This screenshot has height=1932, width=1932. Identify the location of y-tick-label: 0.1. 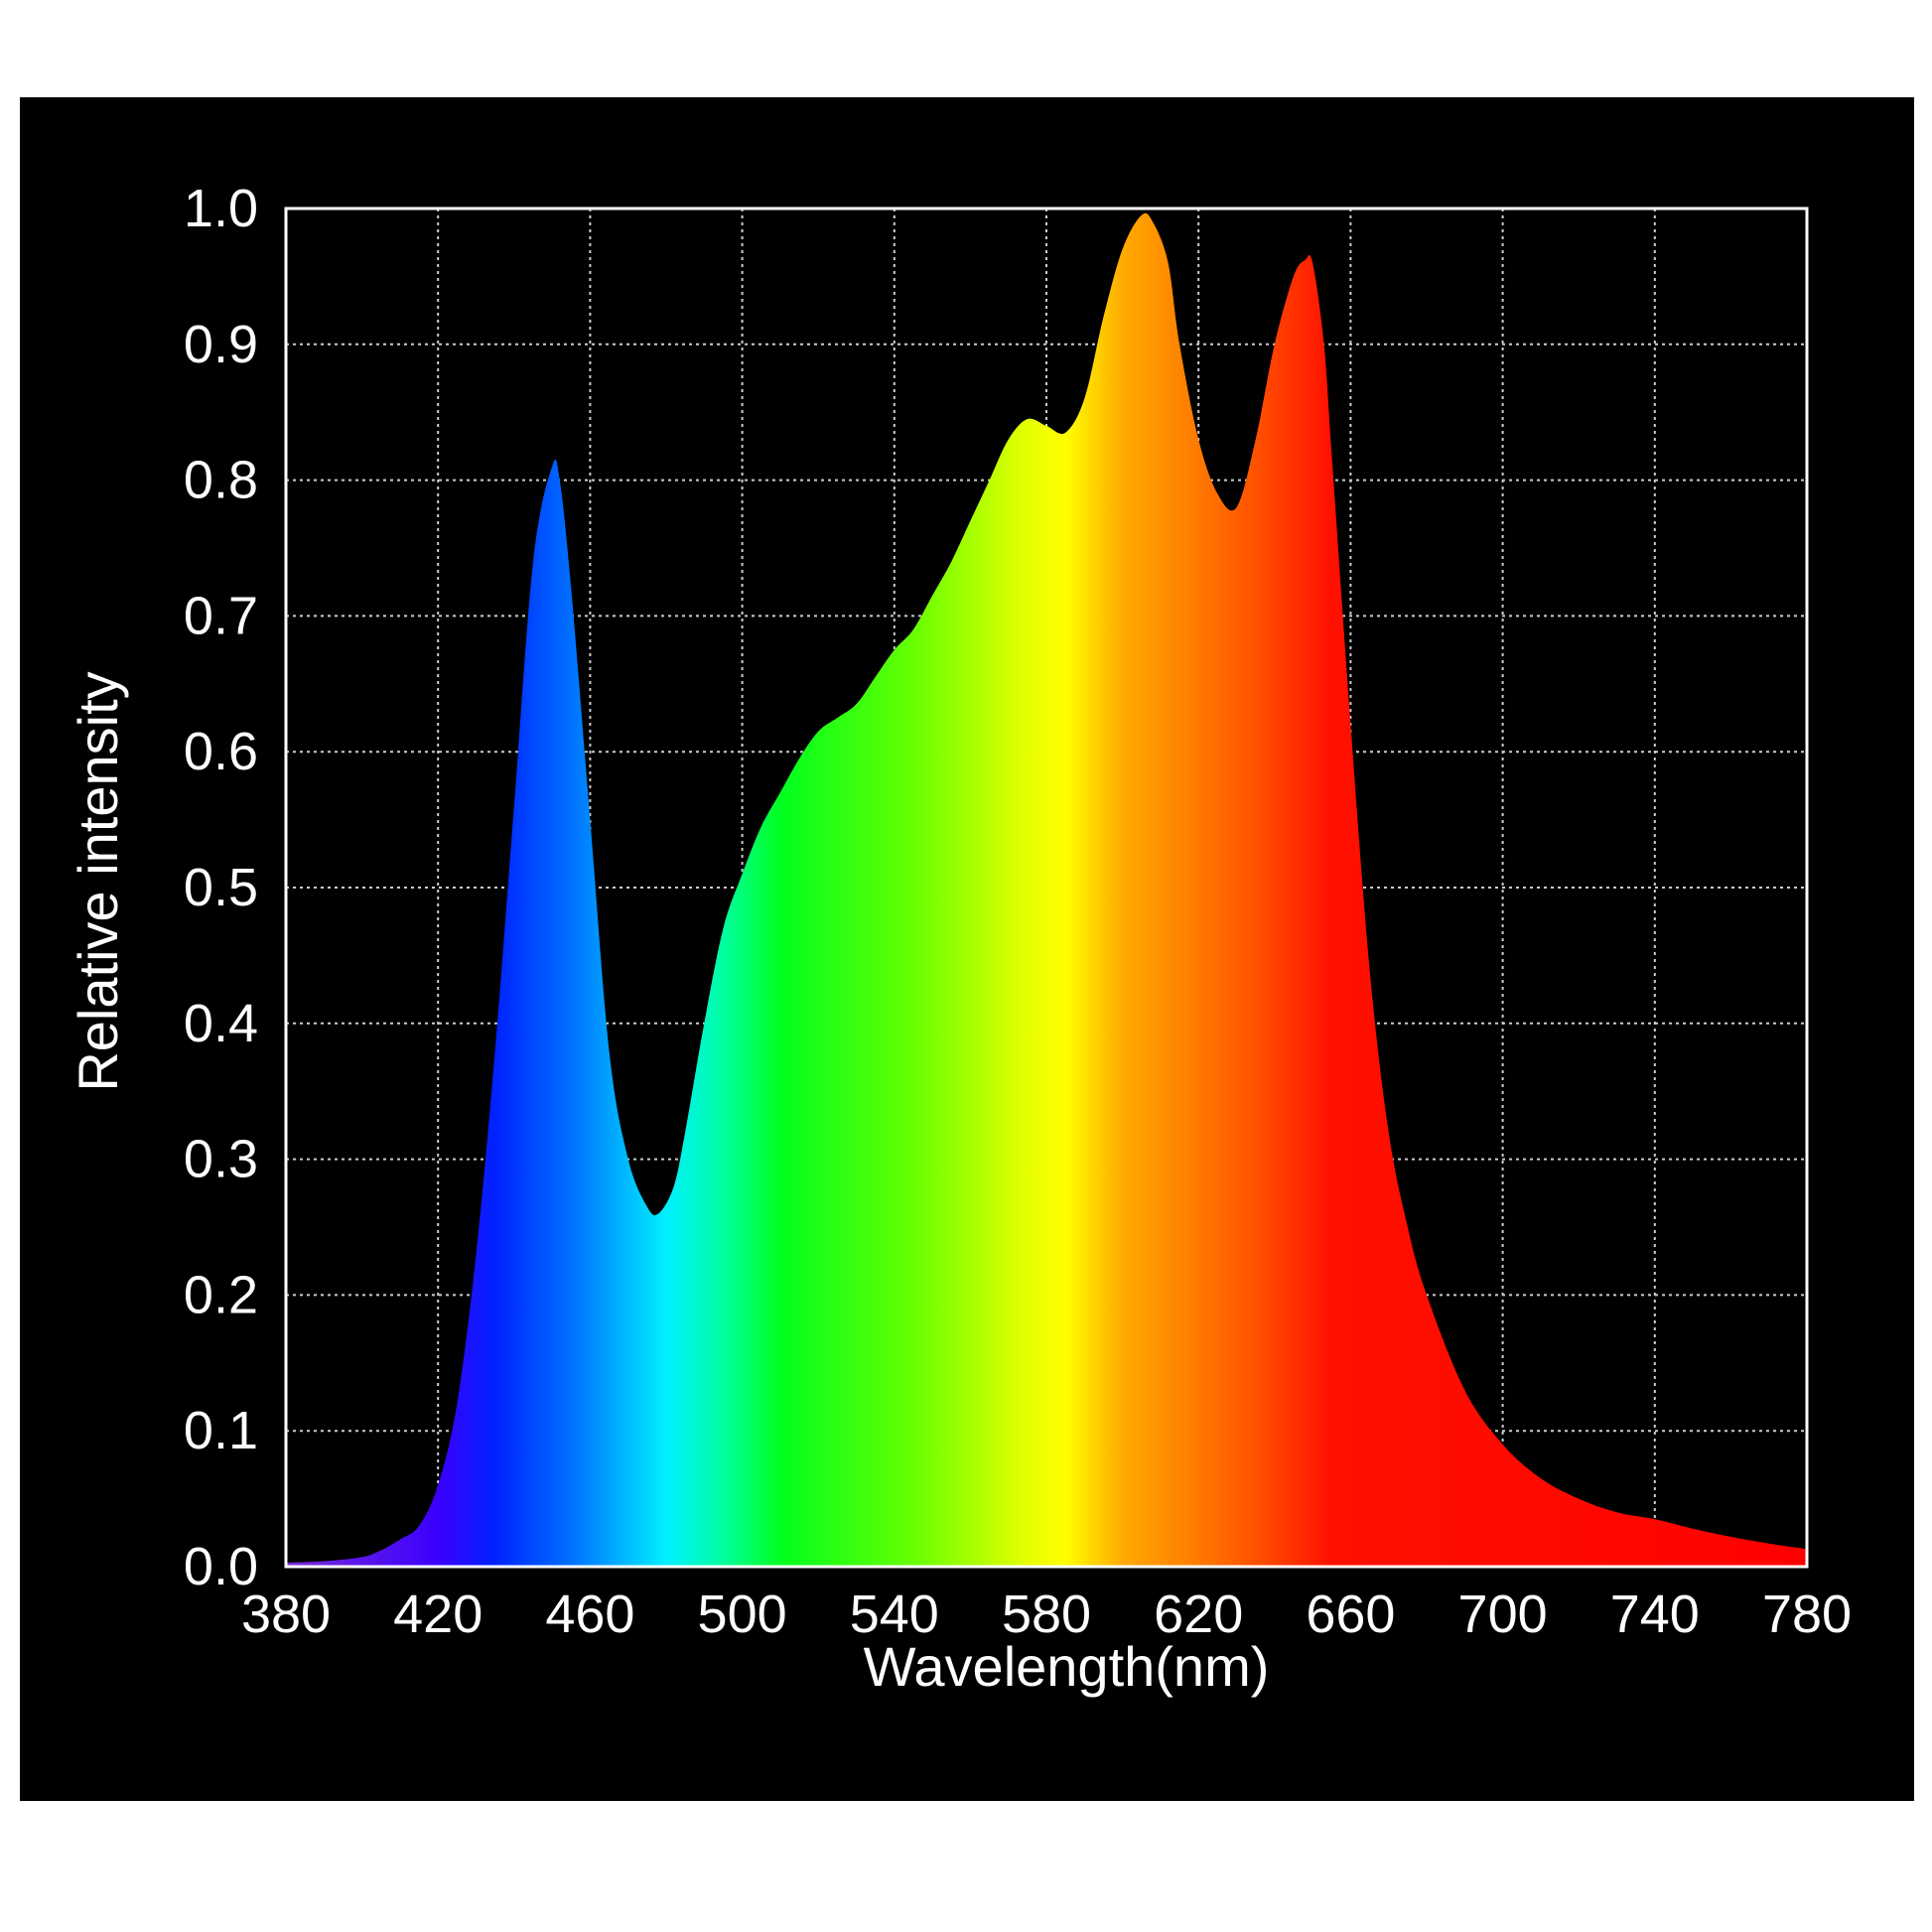
(221, 1430).